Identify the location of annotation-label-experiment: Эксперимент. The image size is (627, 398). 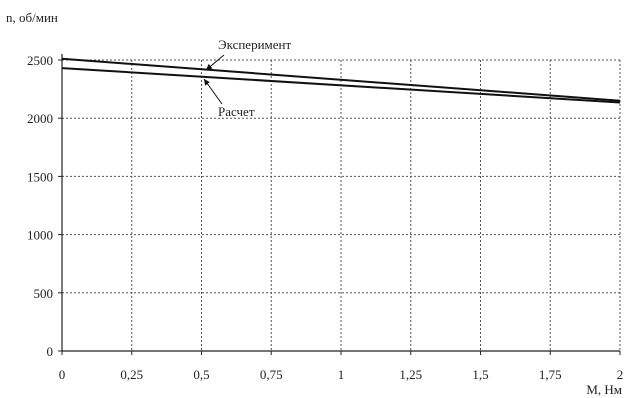
(254, 44).